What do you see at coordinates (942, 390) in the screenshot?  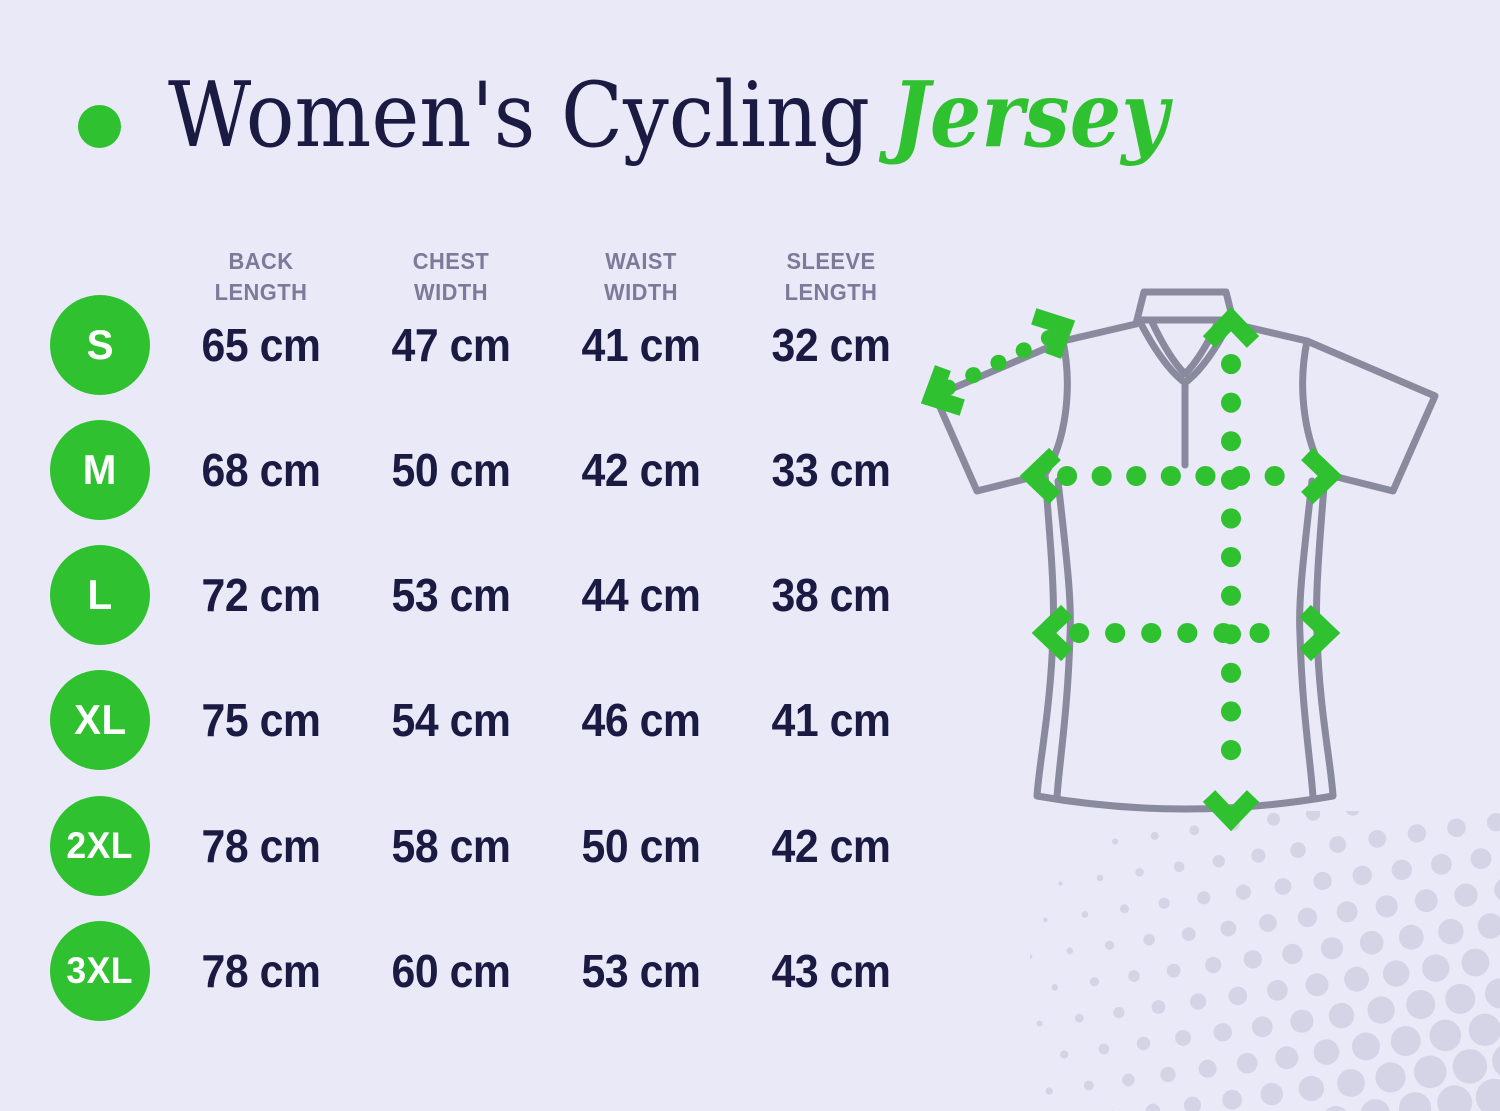 I see `arrow-down-left-icon` at bounding box center [942, 390].